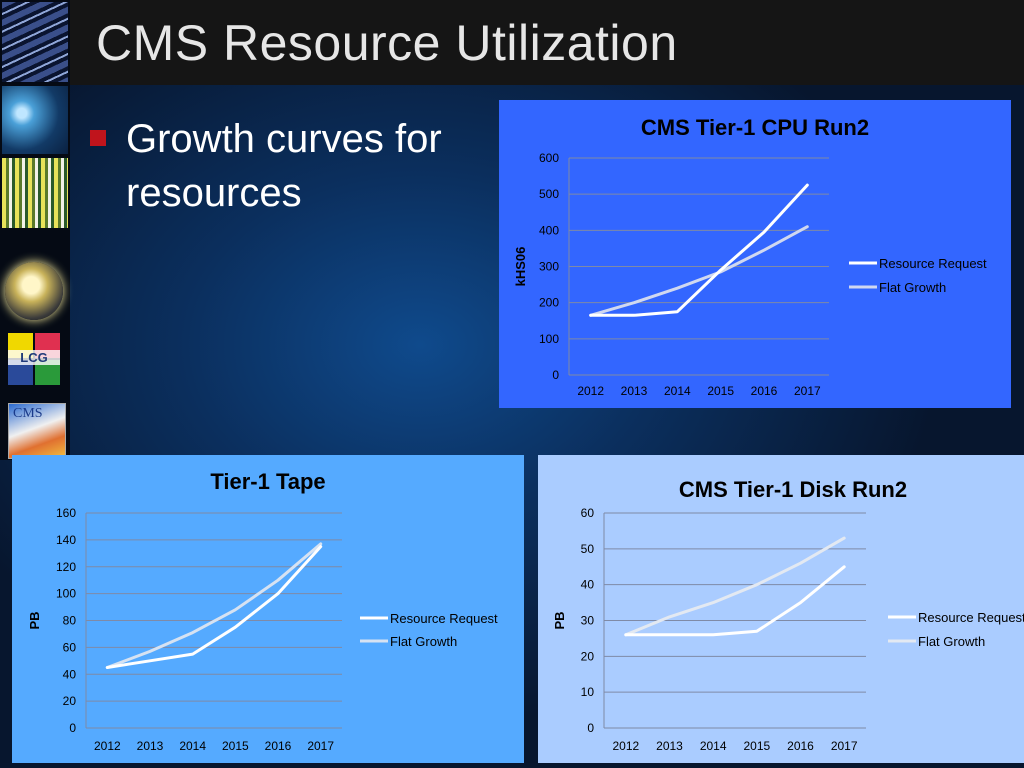  What do you see at coordinates (35, 120) in the screenshot?
I see `network-cables-image` at bounding box center [35, 120].